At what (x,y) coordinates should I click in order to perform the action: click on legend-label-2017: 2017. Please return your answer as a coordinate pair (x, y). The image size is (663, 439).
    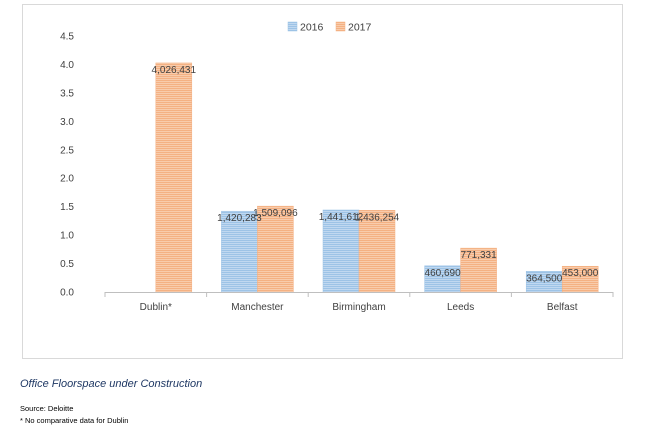
    Looking at the image, I should click on (360, 28).